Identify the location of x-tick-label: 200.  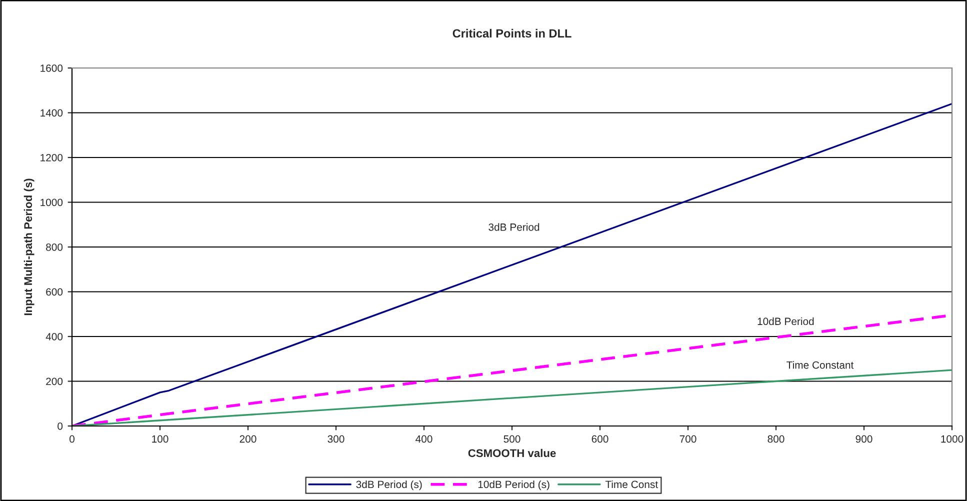
(248, 439).